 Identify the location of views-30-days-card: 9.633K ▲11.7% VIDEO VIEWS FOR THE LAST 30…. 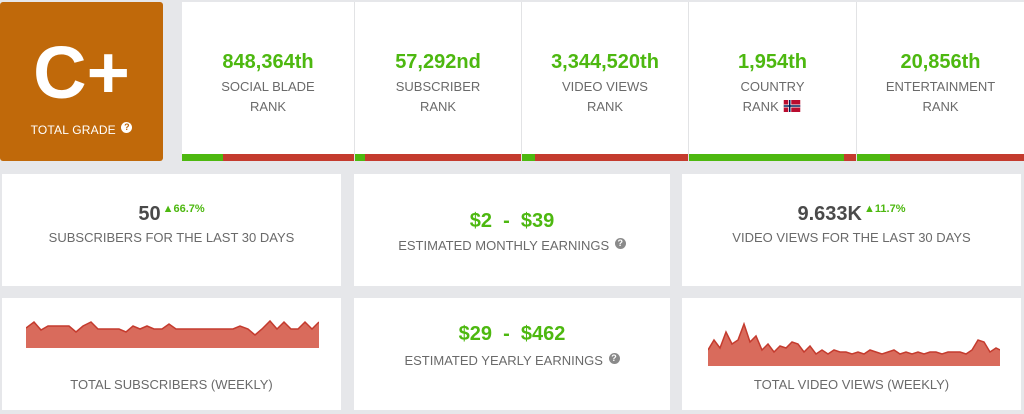
(851, 230).